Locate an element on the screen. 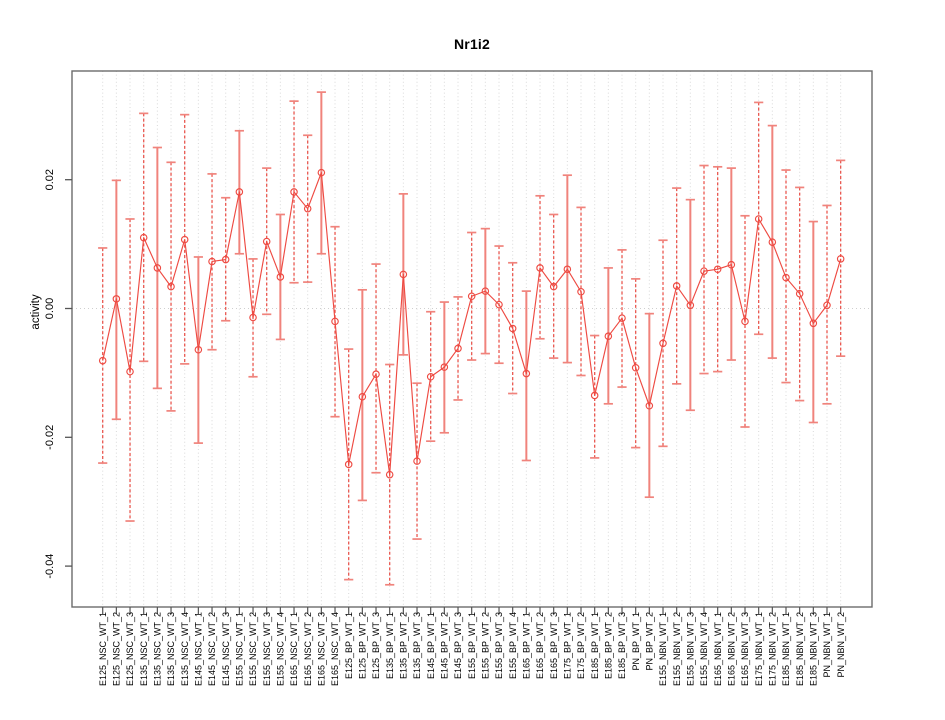  x-tick-label: E165_NSC_WT_1 is located at coordinates (294, 649).